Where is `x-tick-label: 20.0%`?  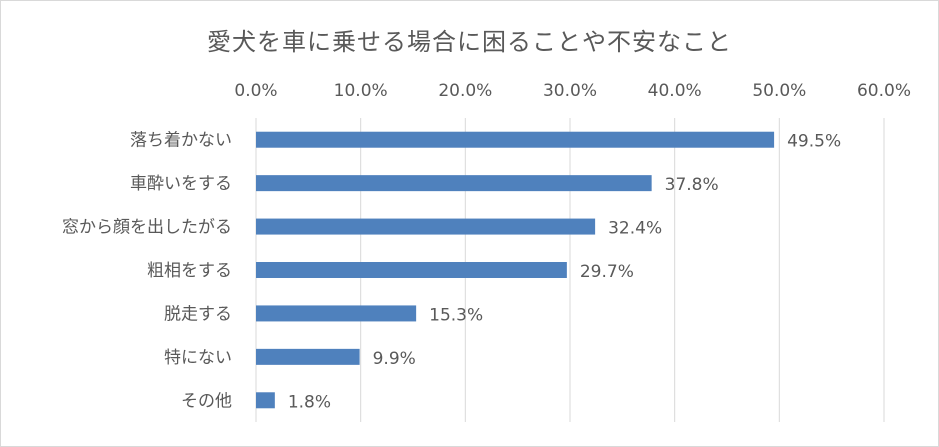 x-tick-label: 20.0% is located at coordinates (465, 91).